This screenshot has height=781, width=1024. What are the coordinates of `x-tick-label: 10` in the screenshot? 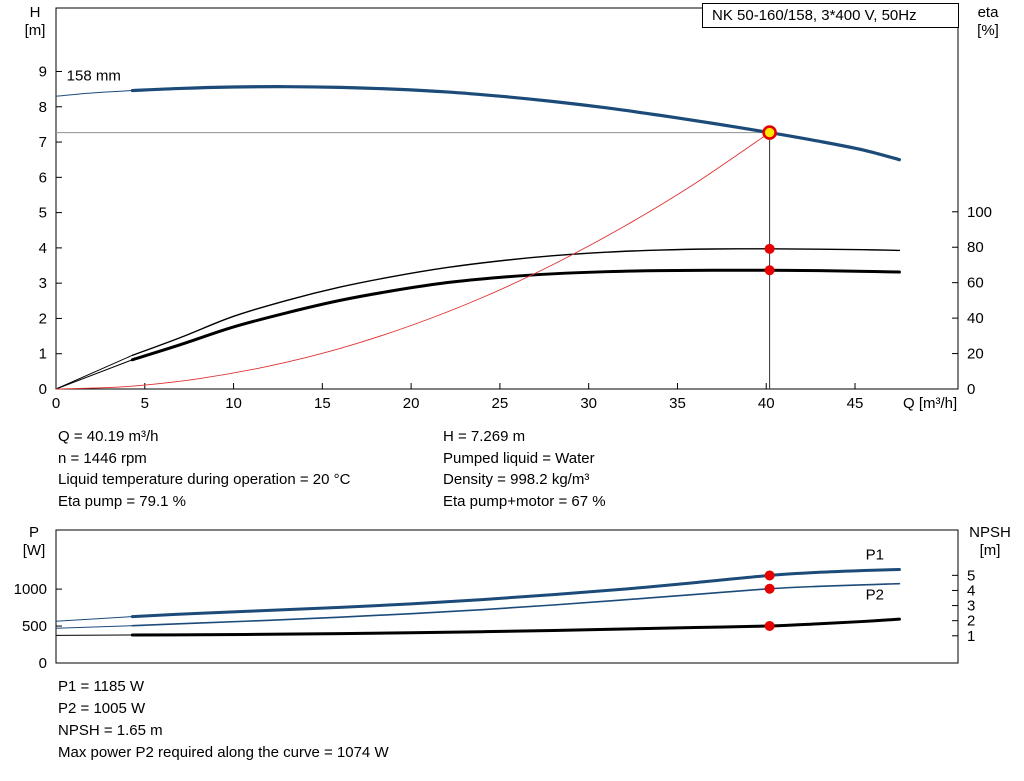 It's located at (233, 403).